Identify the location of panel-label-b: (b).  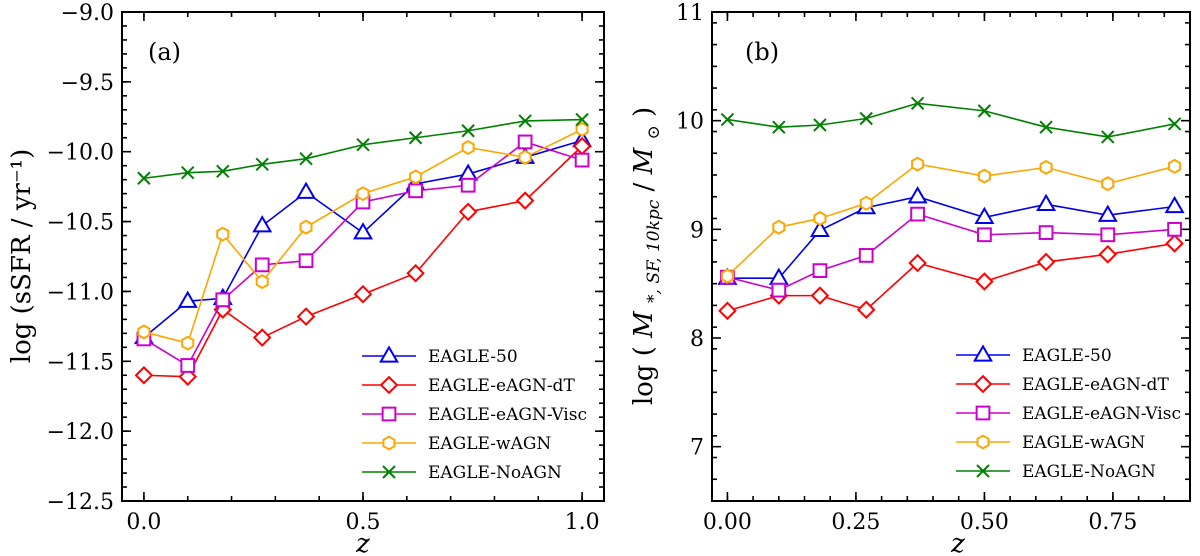
(762, 52).